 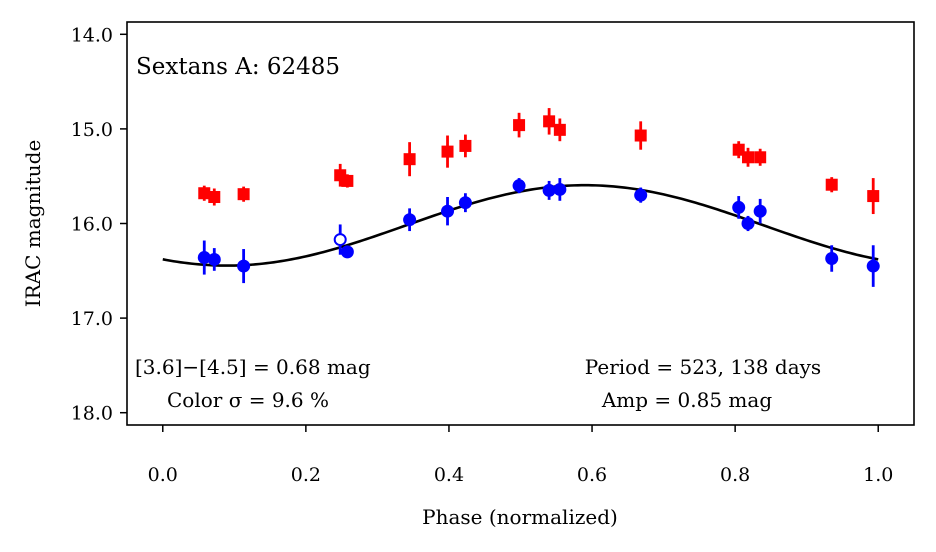 I want to click on series-3p6-blue, so click(x=538, y=232).